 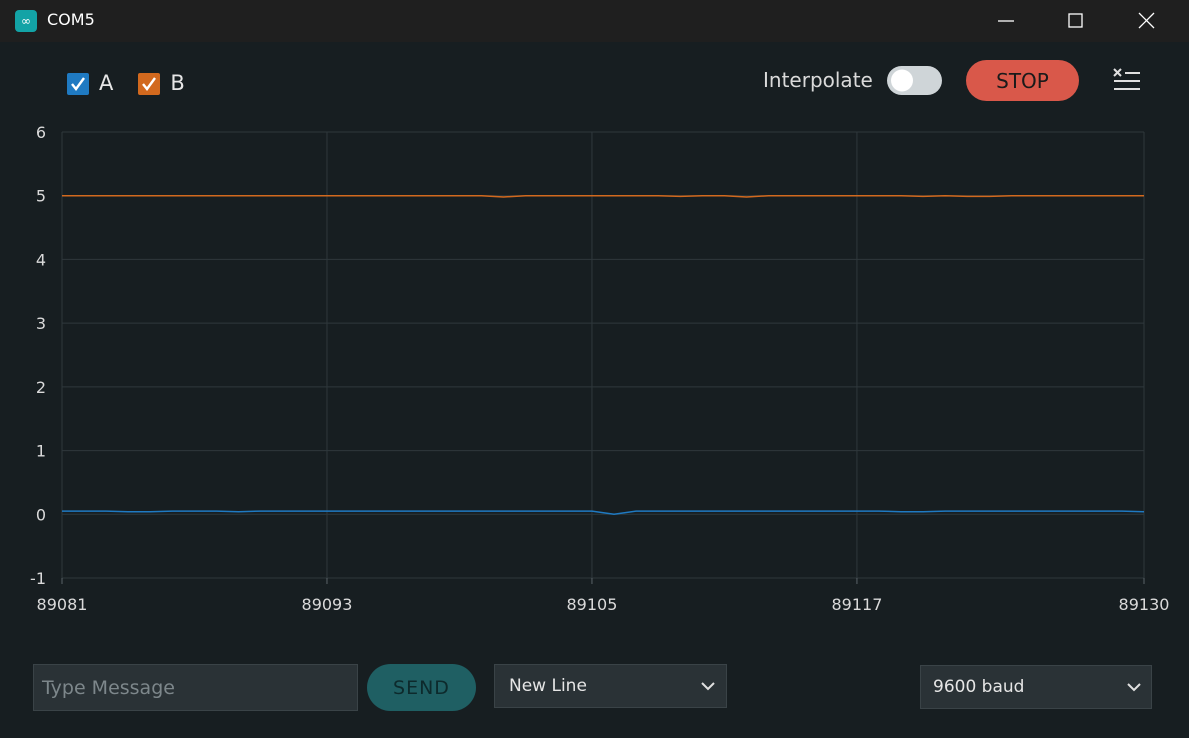 I want to click on baud-select: 9600 baud, so click(x=1036, y=687).